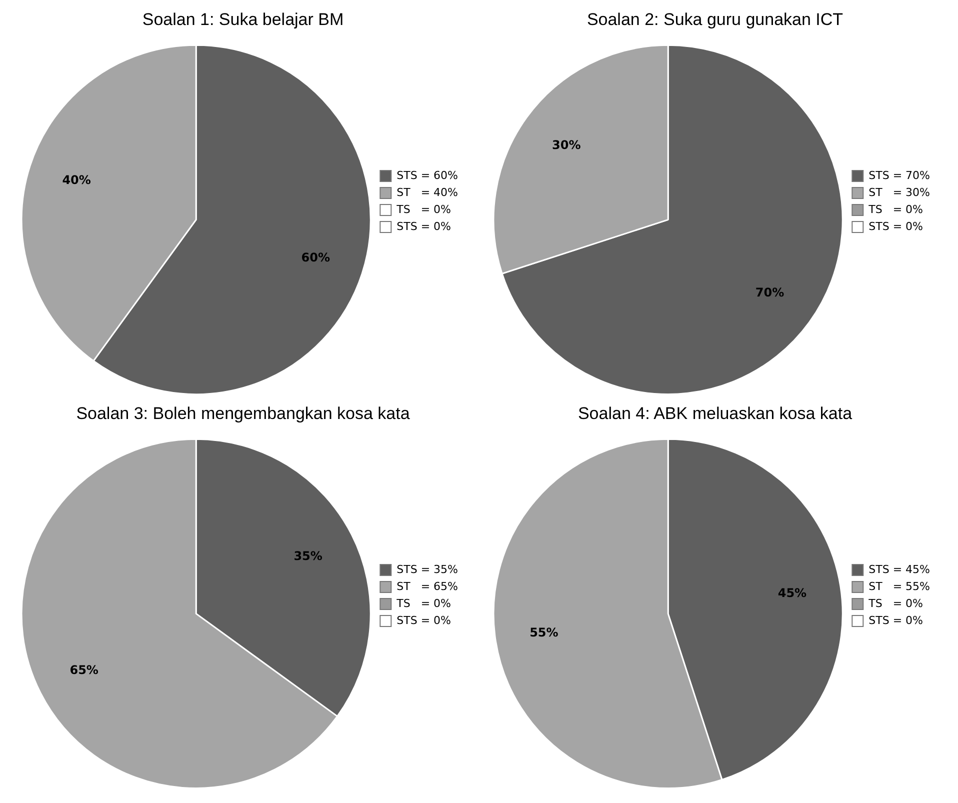 The height and width of the screenshot is (803, 958). I want to click on chart-title: Soalan 2: Suka guru gunakan ICT, so click(715, 19).